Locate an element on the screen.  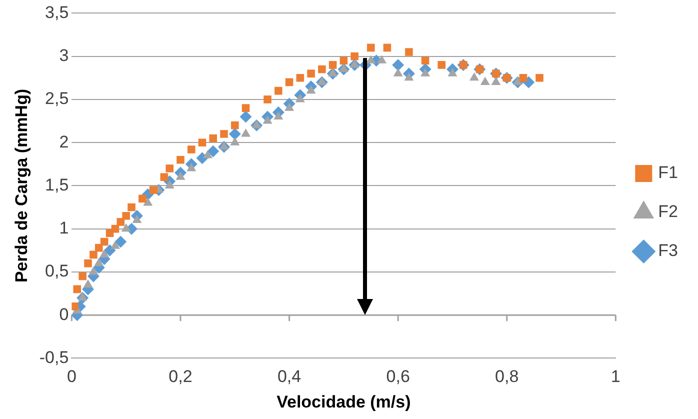
x-tick-label: 0,4 is located at coordinates (289, 376).